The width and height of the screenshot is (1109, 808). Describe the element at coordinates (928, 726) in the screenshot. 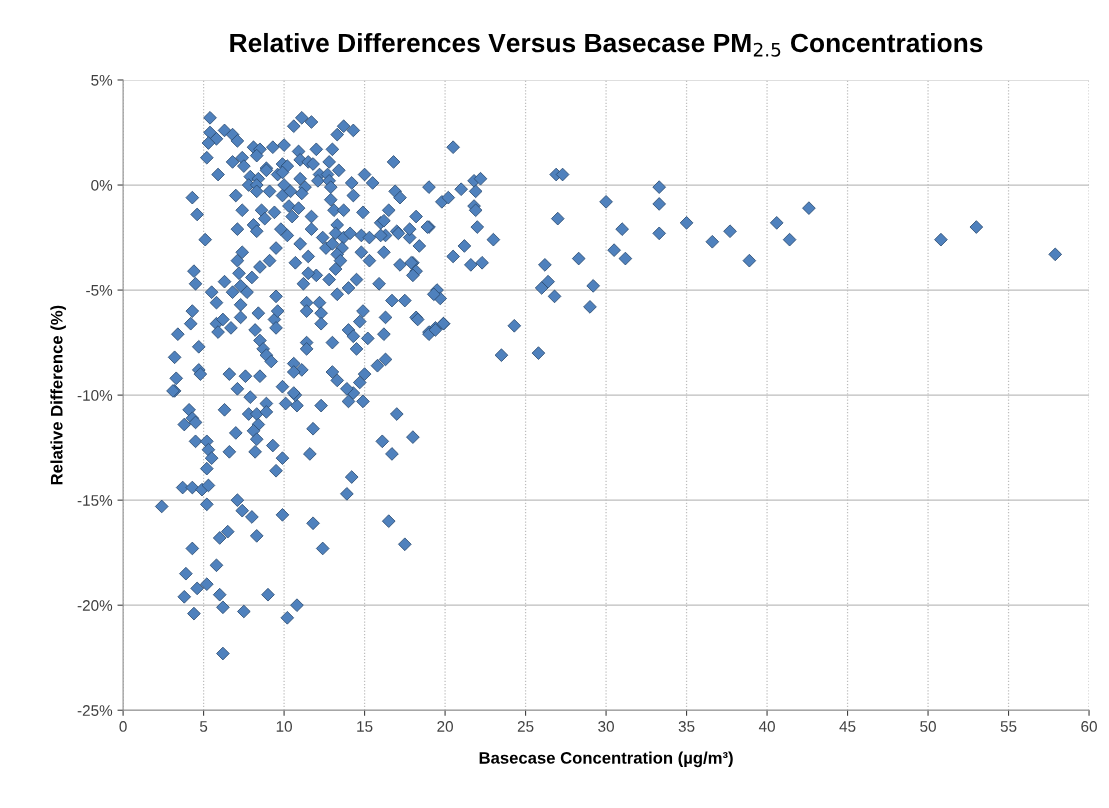

I see `x-tick-label: 50` at that location.